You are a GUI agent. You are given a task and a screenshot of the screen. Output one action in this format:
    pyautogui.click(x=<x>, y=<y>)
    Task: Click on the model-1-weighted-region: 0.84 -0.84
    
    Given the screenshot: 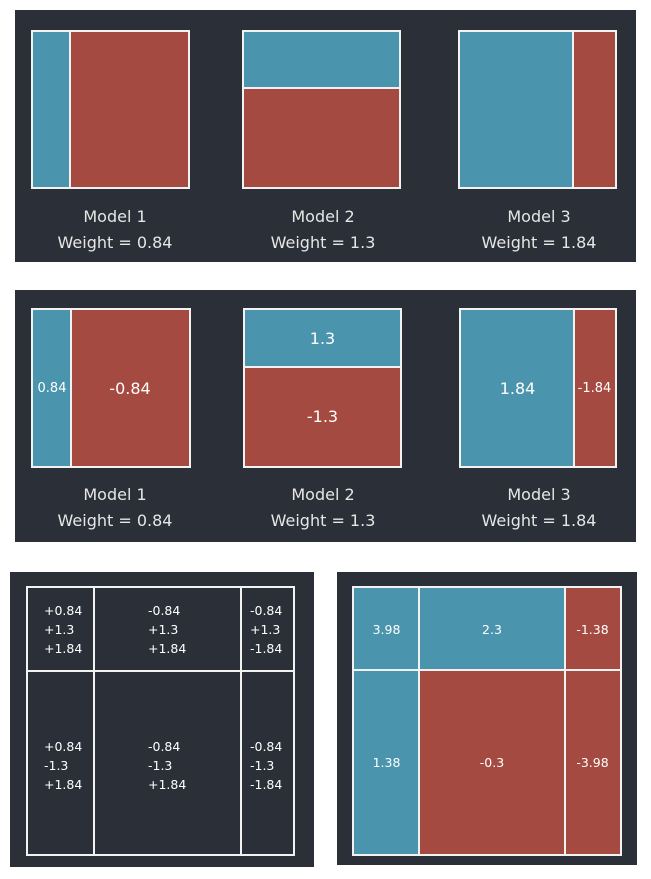 What is the action you would take?
    pyautogui.click(x=111, y=388)
    